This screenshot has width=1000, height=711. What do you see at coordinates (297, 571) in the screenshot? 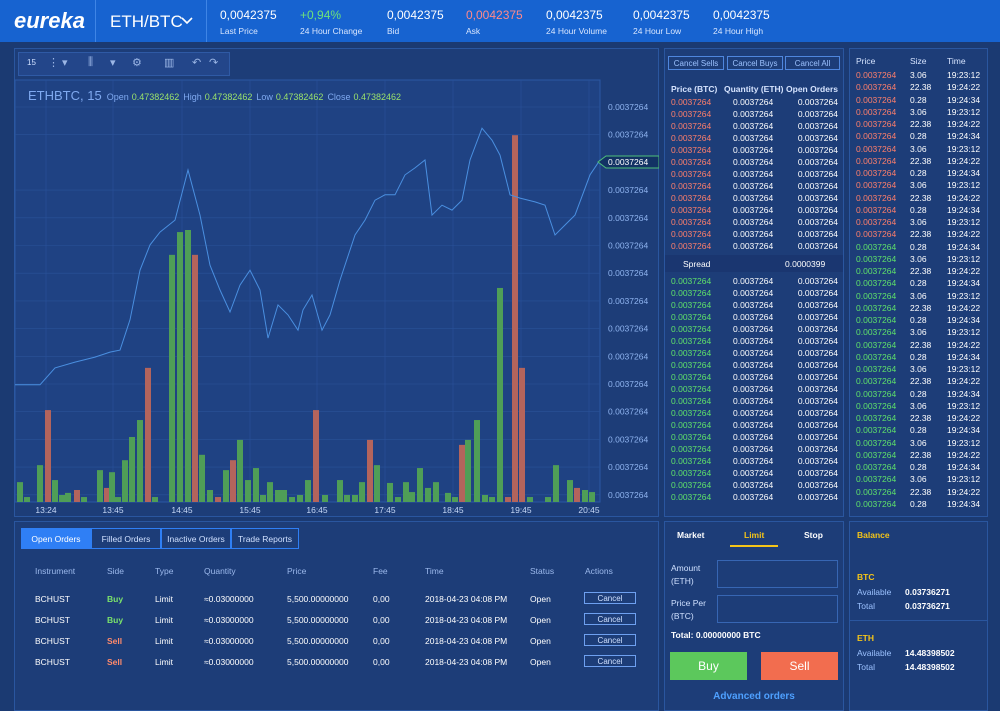
I see `orders-column: Price` at bounding box center [297, 571].